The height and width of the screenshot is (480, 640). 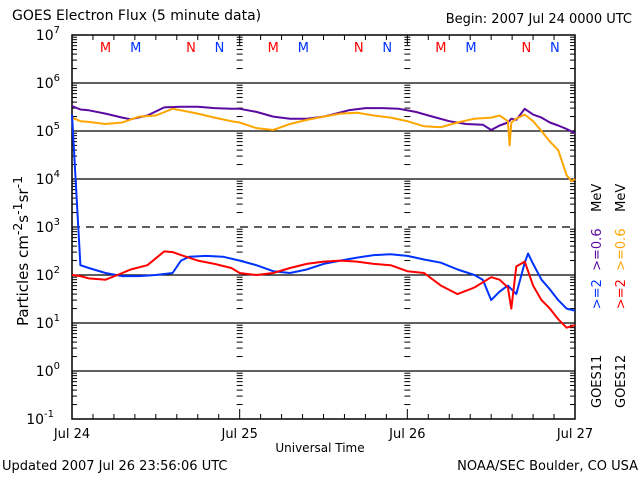 I want to click on x-tick-label: Jul 24, so click(x=71, y=434).